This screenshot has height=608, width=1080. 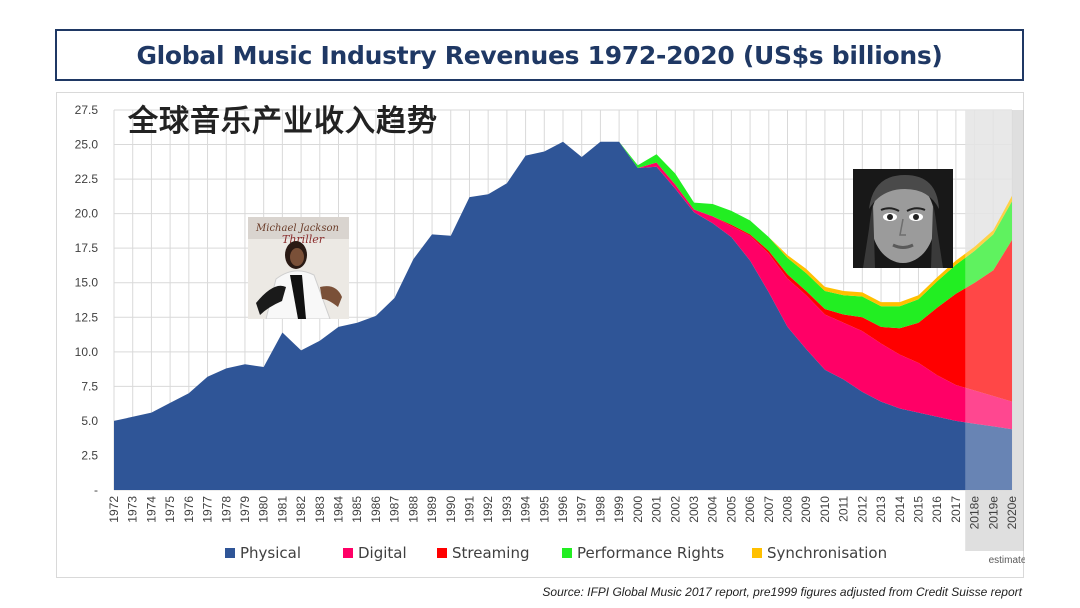 I want to click on legend-label: Streaming, so click(x=490, y=553).